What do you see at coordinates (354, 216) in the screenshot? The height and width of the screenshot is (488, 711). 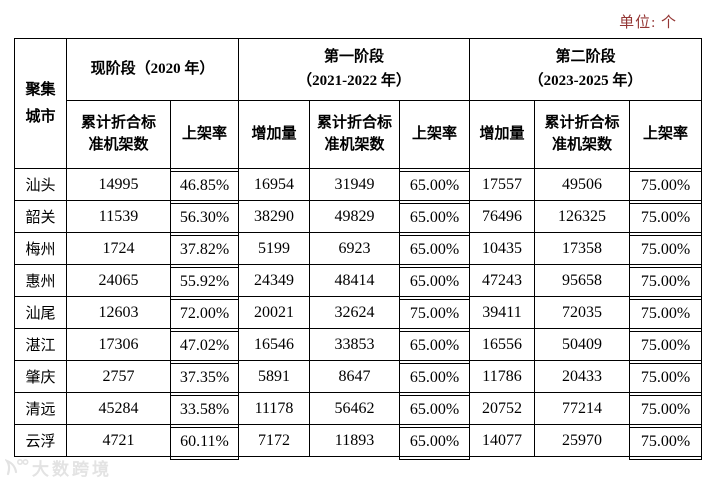 I see `cell-stage1-racks: 49829` at bounding box center [354, 216].